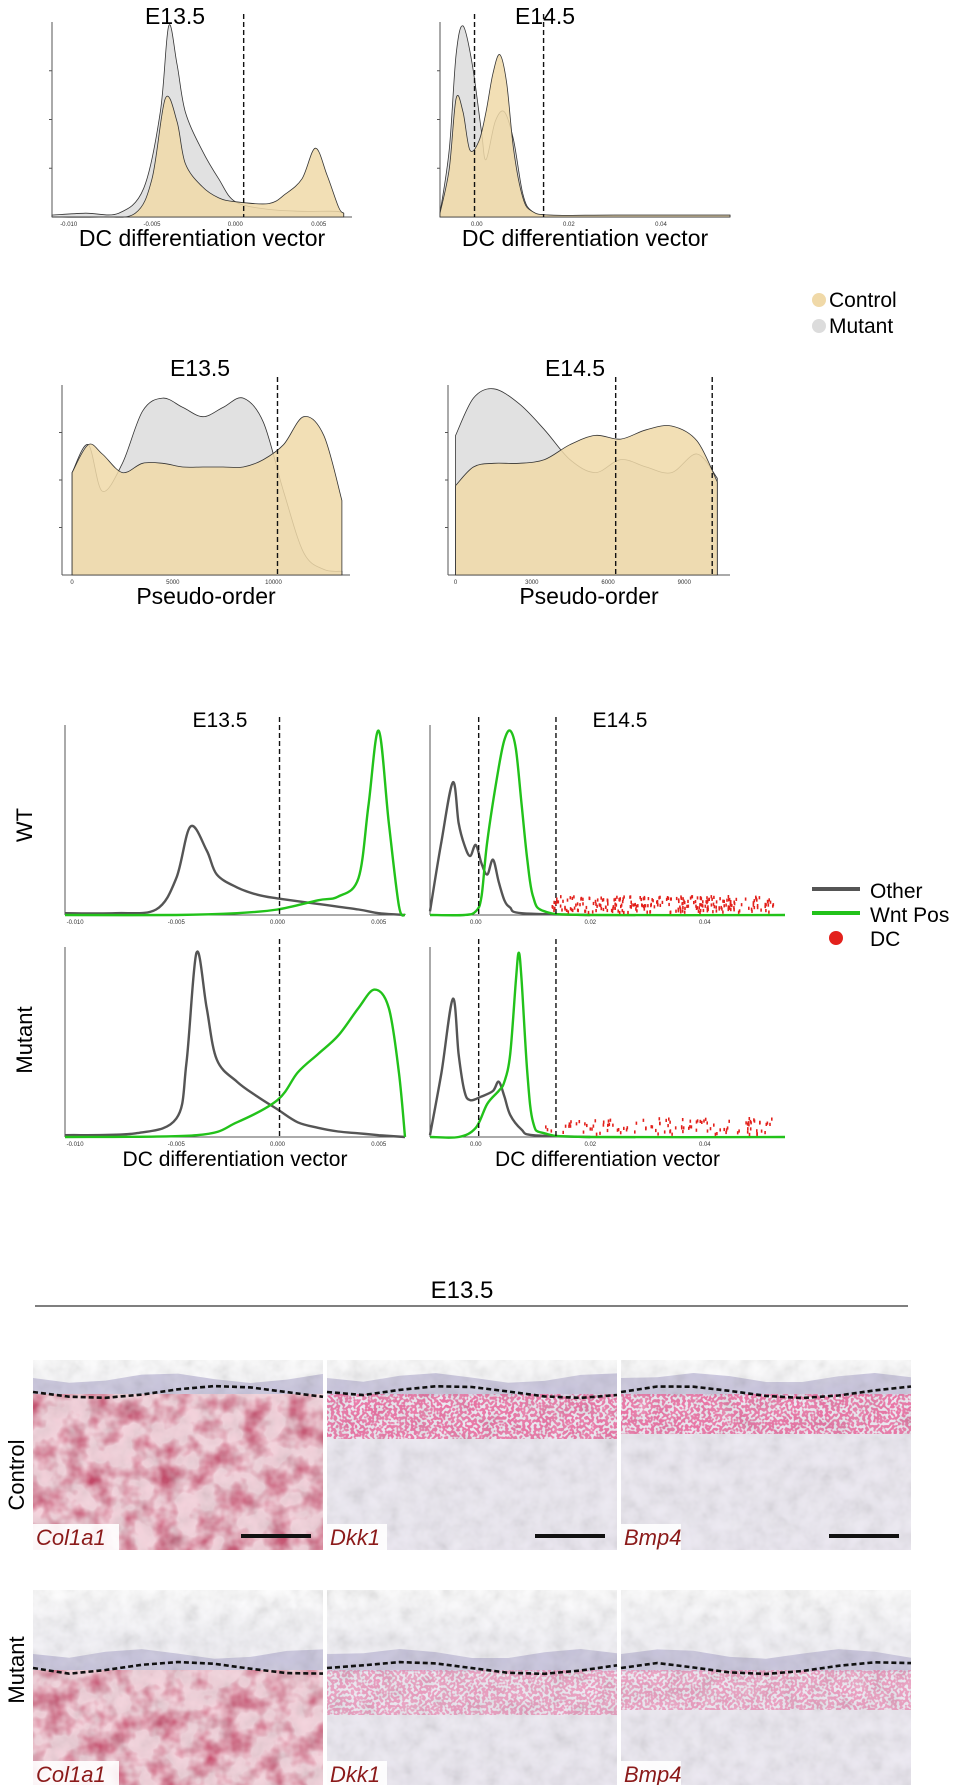 This screenshot has height=1785, width=955. What do you see at coordinates (545, 16) in the screenshot?
I see `chart-title: E14.5` at bounding box center [545, 16].